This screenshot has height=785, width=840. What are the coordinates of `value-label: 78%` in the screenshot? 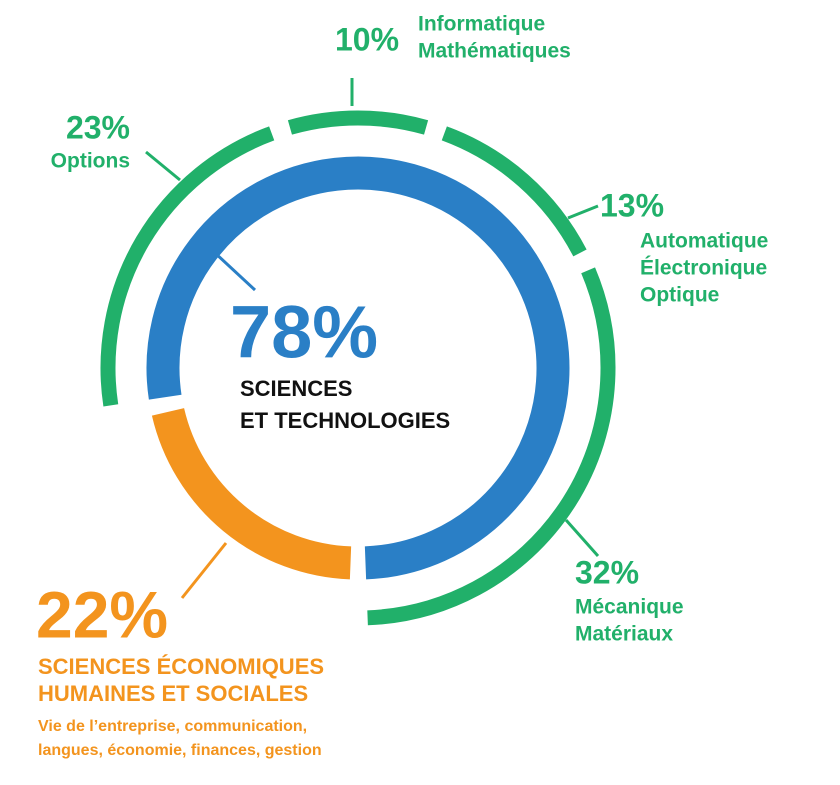 It's located at (304, 332).